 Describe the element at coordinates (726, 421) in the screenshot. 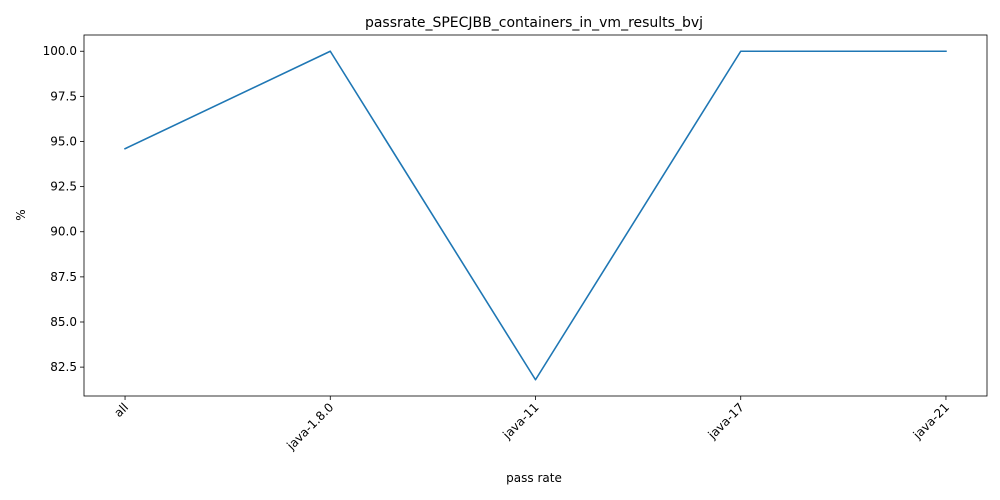

I see `x-tick-label: java-17` at that location.